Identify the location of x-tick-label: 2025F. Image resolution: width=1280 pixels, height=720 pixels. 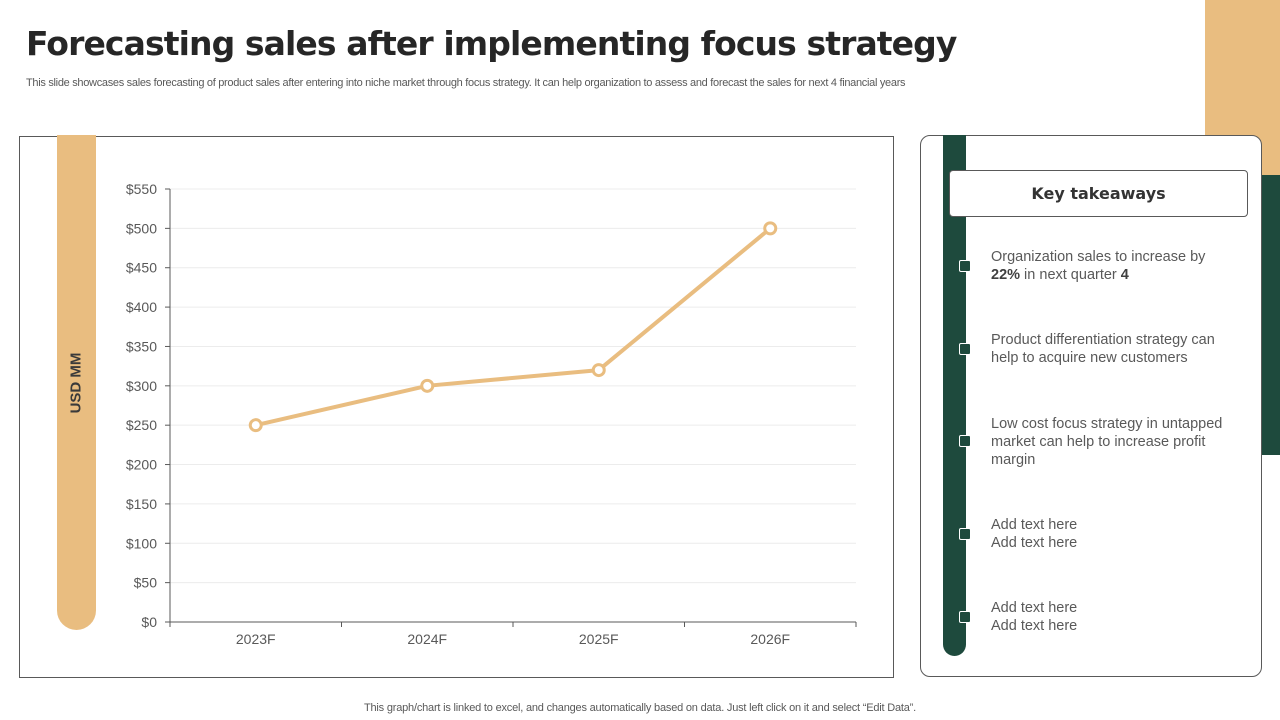
(599, 639).